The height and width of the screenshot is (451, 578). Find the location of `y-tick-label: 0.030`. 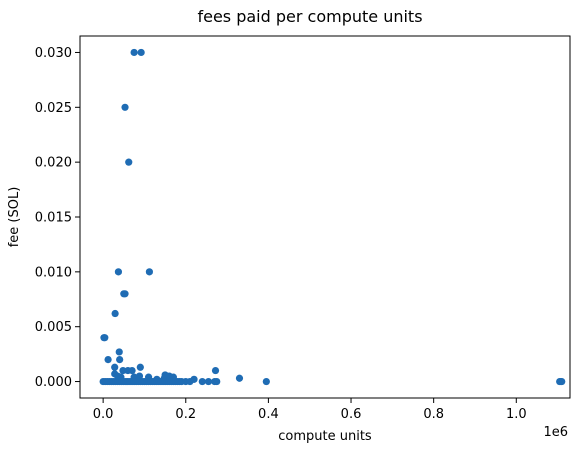

y-tick-label: 0.030 is located at coordinates (53, 53).